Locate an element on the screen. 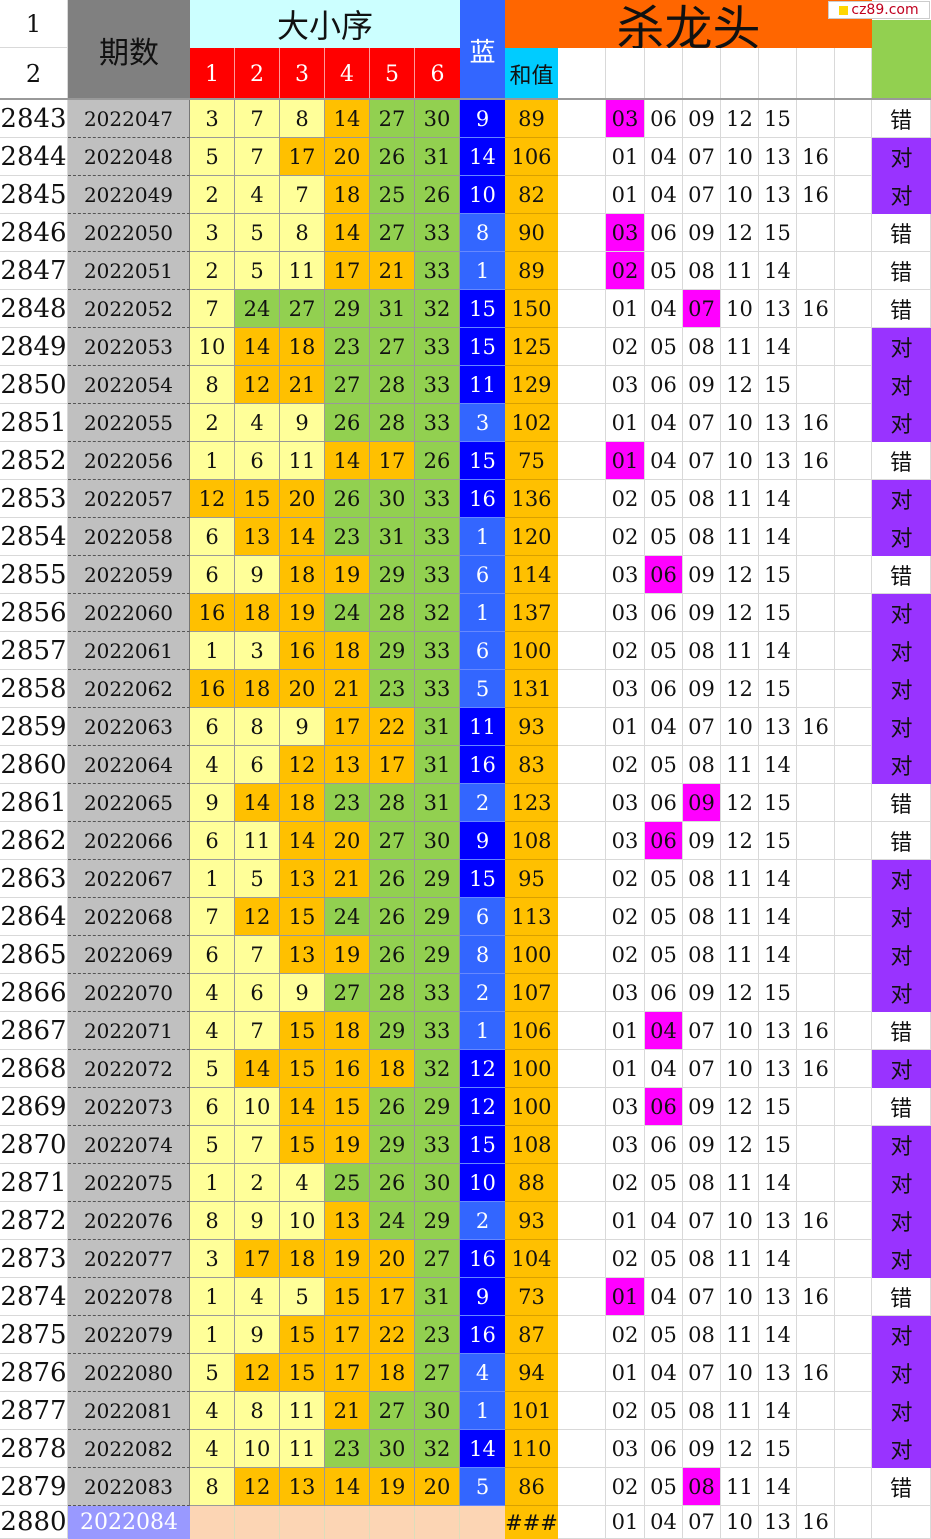 The height and width of the screenshot is (1539, 931). kill-number-cell: 09 is located at coordinates (702, 613).